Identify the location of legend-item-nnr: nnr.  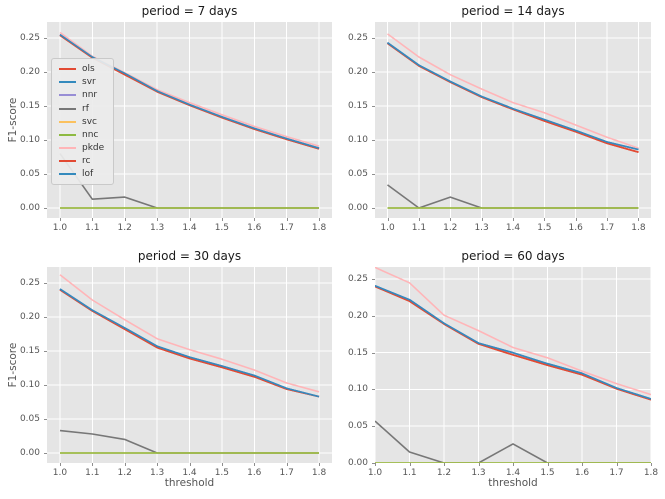
(81, 95).